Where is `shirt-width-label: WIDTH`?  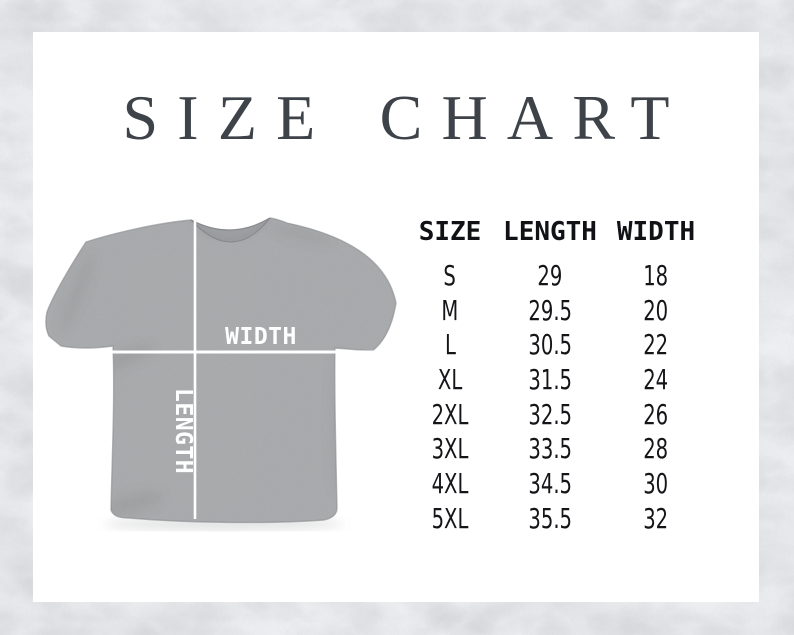
shirt-width-label: WIDTH is located at coordinates (261, 337).